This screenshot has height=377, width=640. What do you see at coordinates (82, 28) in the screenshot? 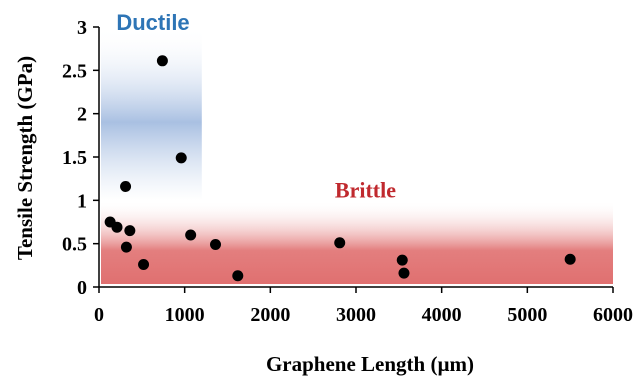
I see `y-tick-label: 3` at bounding box center [82, 28].